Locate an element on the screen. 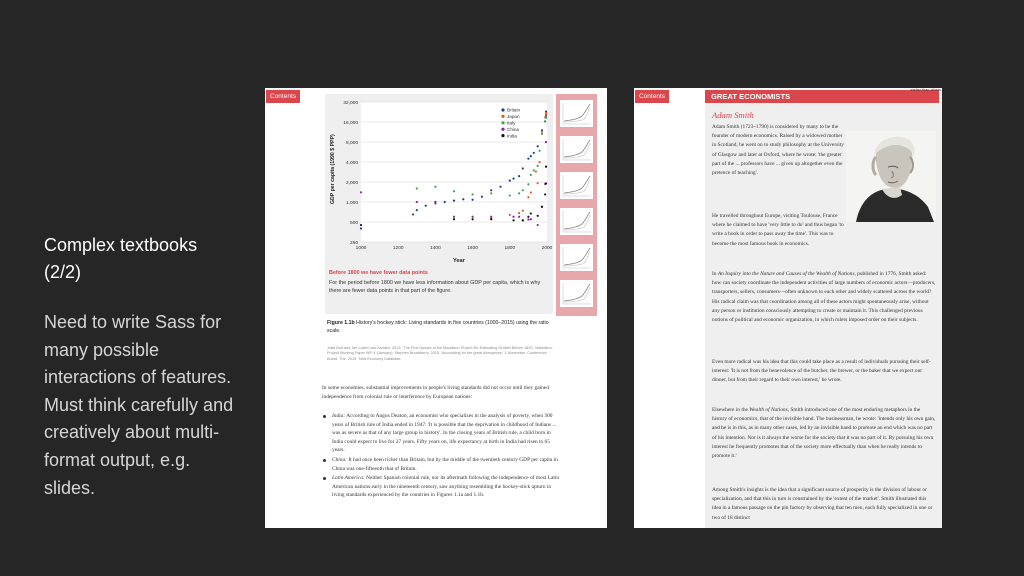 Image resolution: width=1024 pixels, height=576 pixels. legend-marker-japan is located at coordinates (503, 116).